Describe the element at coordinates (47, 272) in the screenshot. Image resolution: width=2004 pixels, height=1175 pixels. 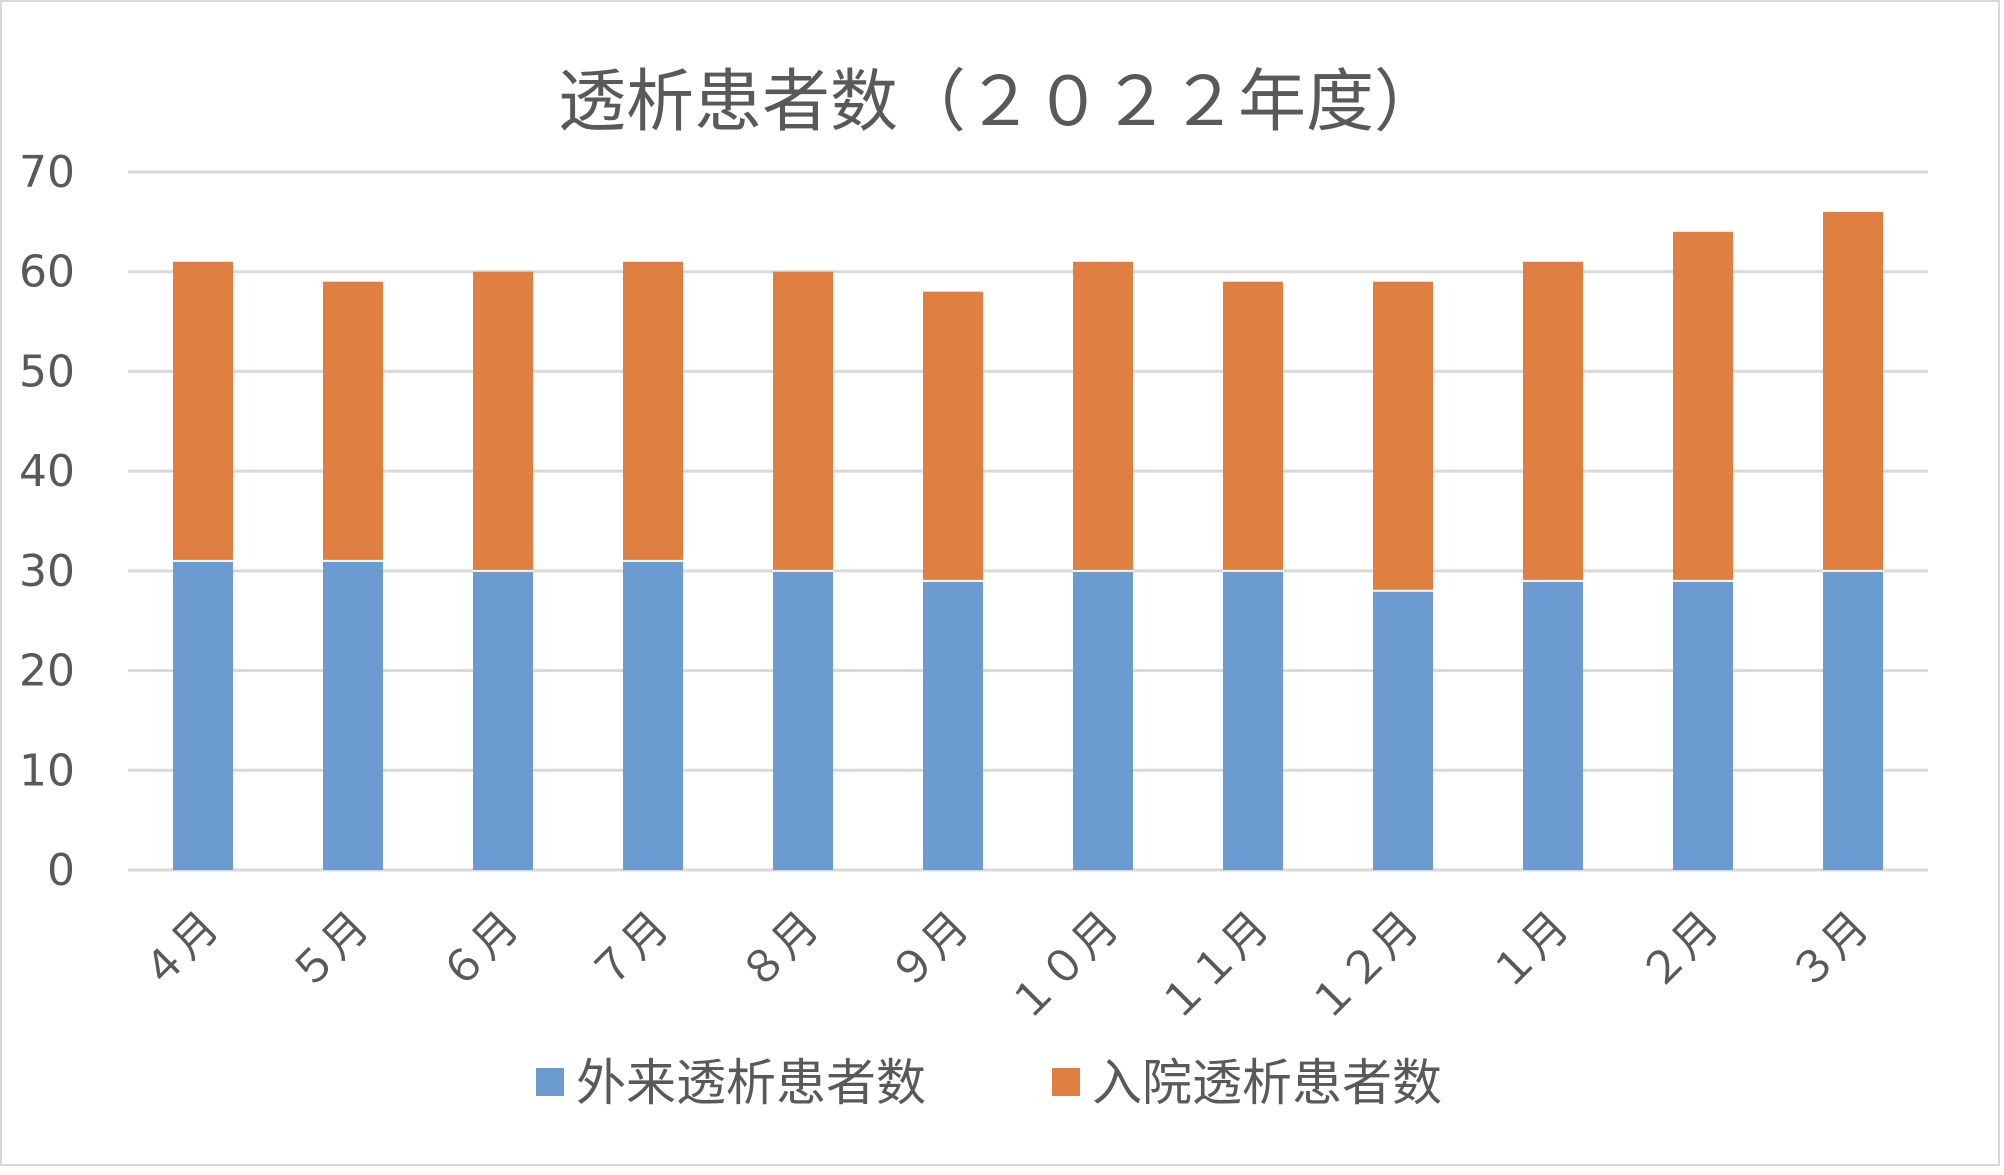
I see `y-tick-label: 60` at that location.